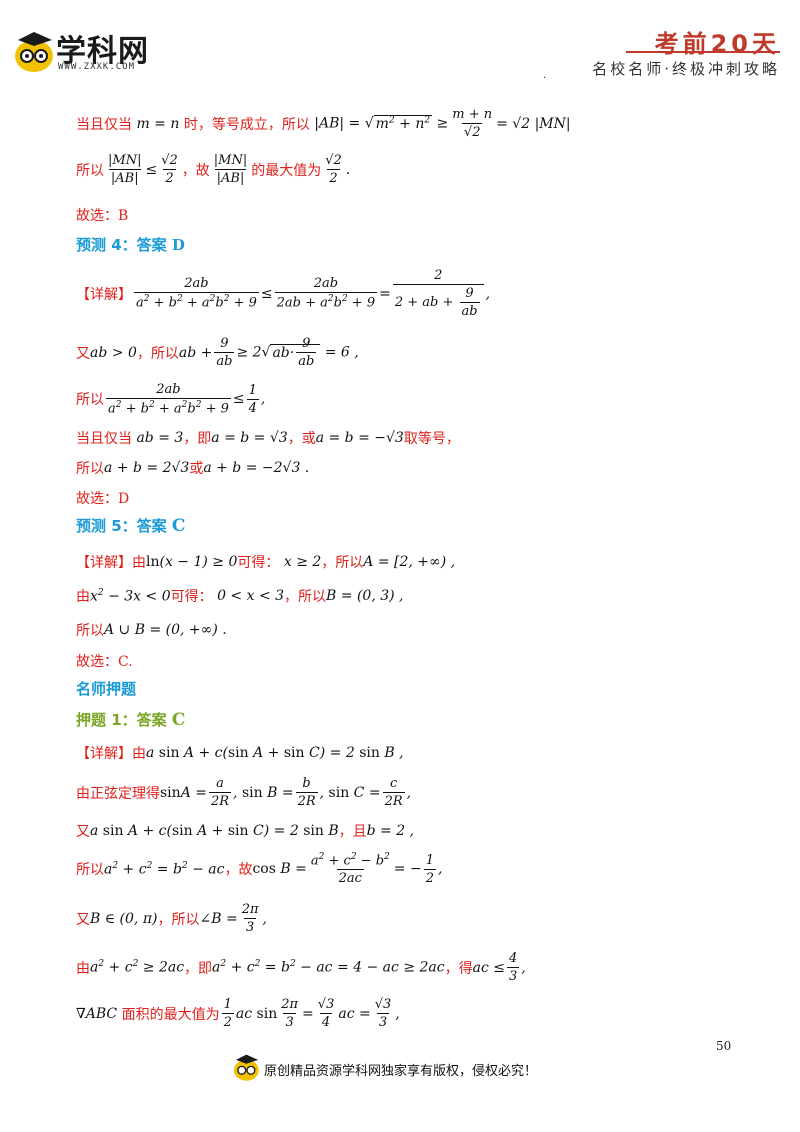 Image resolution: width=800 pixels, height=1132 pixels. What do you see at coordinates (193, 468) in the screenshot?
I see `solution-line: 所以 a + b = 2√3 或 a + b = −2√3 .` at bounding box center [193, 468].